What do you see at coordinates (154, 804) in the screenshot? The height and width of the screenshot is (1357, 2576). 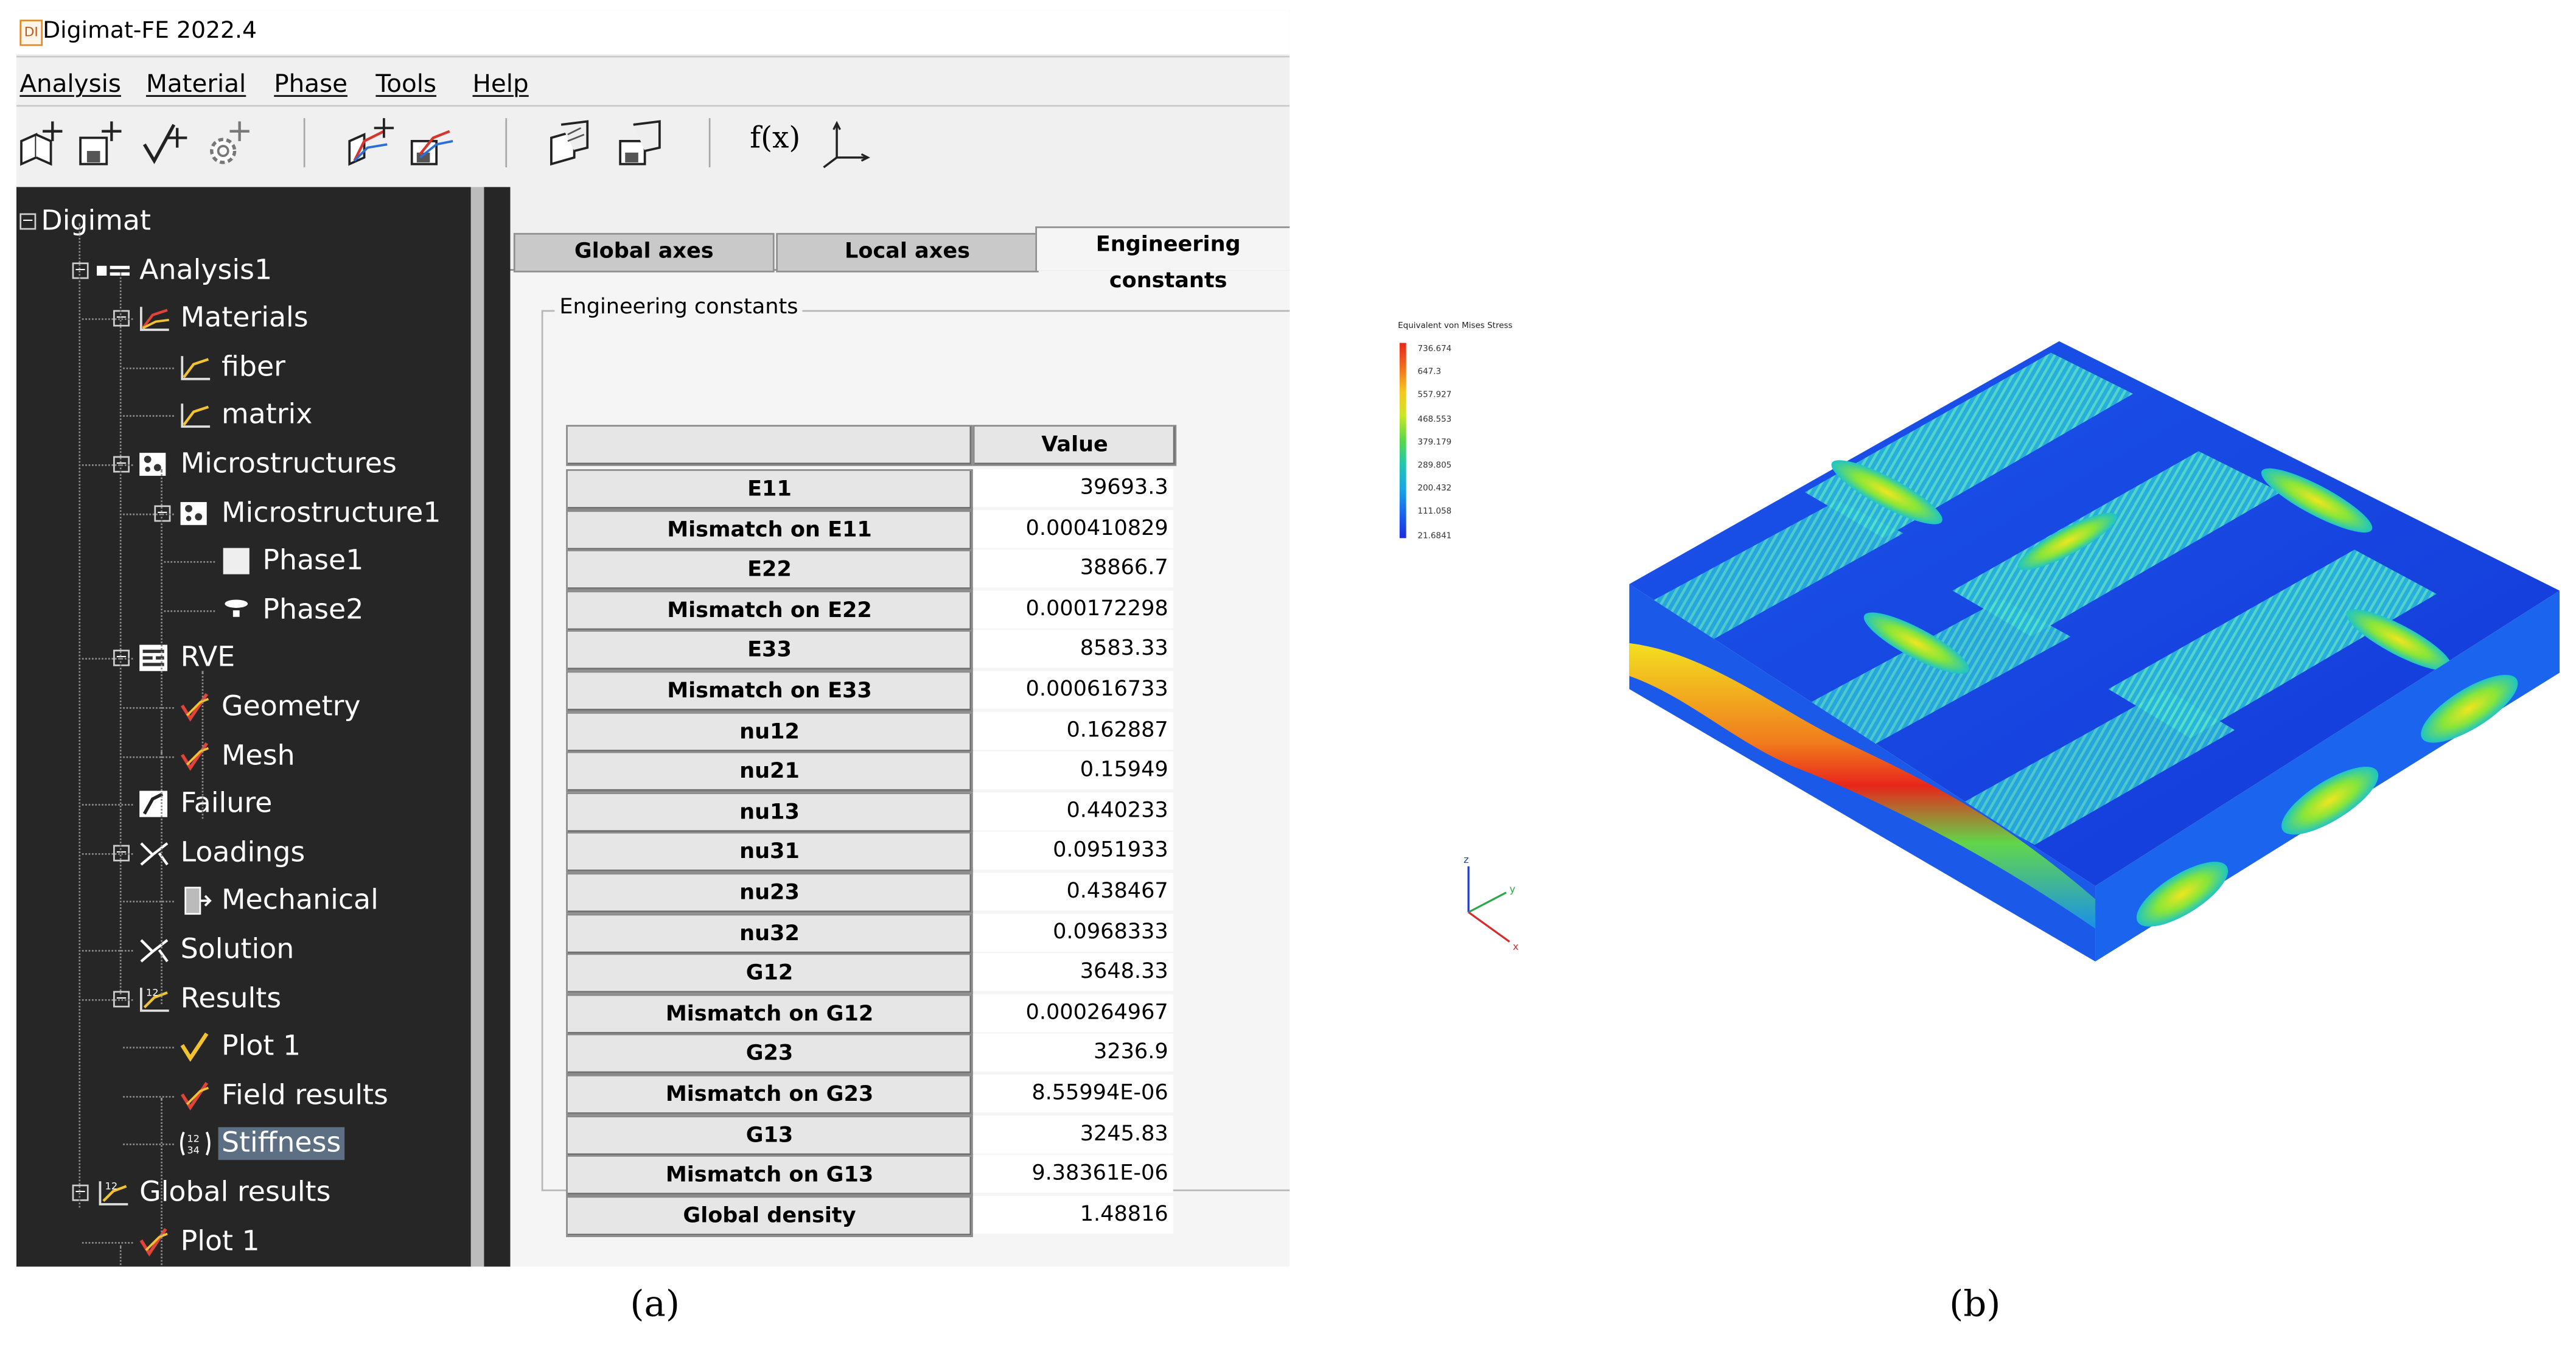 I see `failure-icon` at bounding box center [154, 804].